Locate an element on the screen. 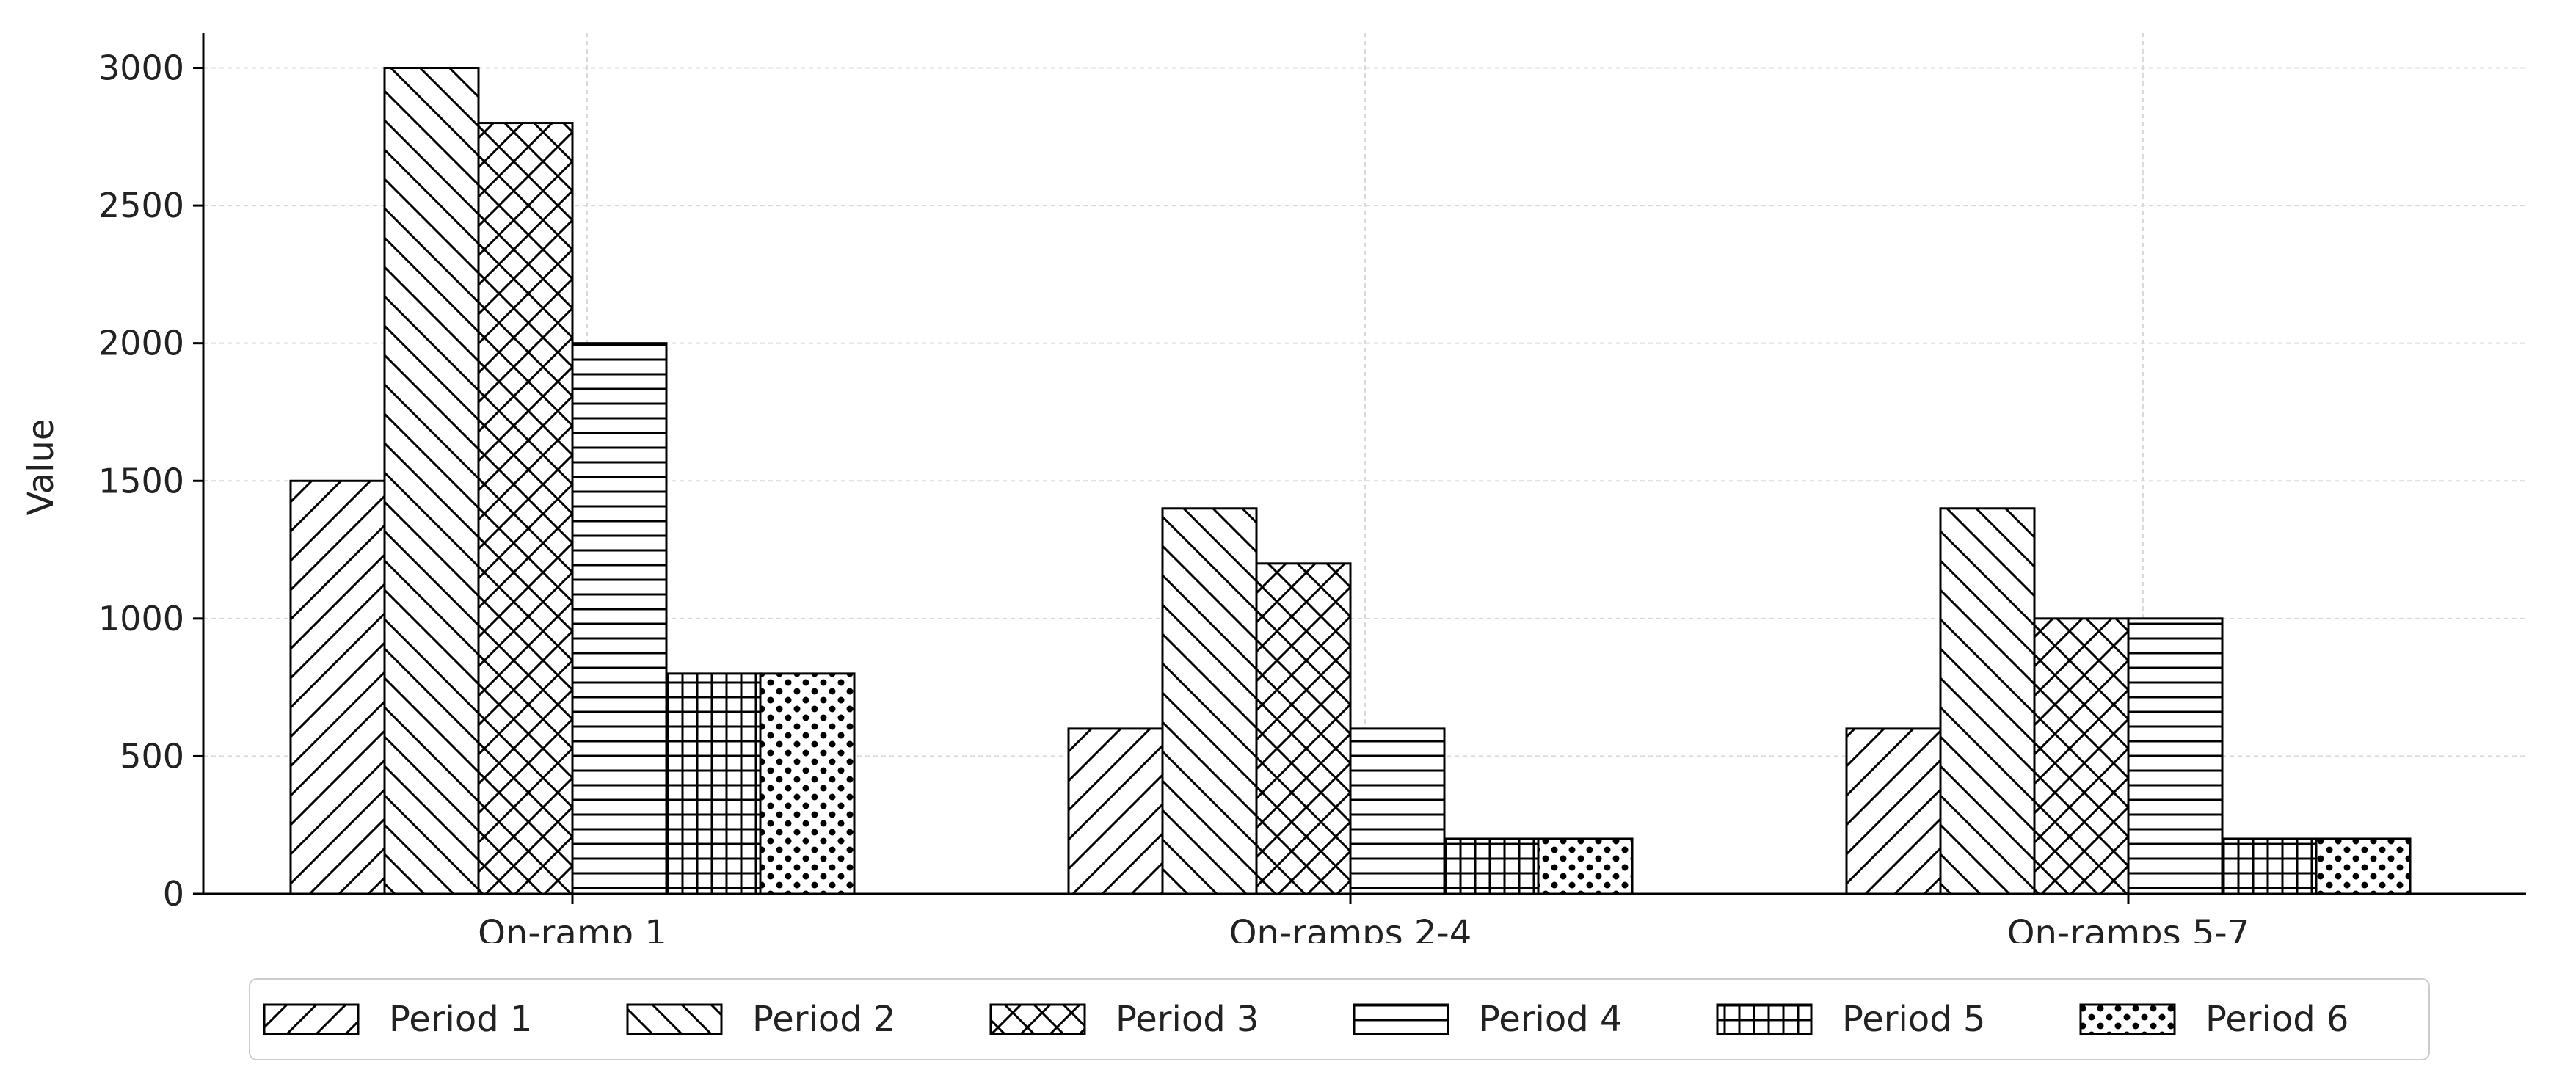 Image resolution: width=2576 pixels, height=1092 pixels. y-tick-label: 1500 is located at coordinates (141, 481).